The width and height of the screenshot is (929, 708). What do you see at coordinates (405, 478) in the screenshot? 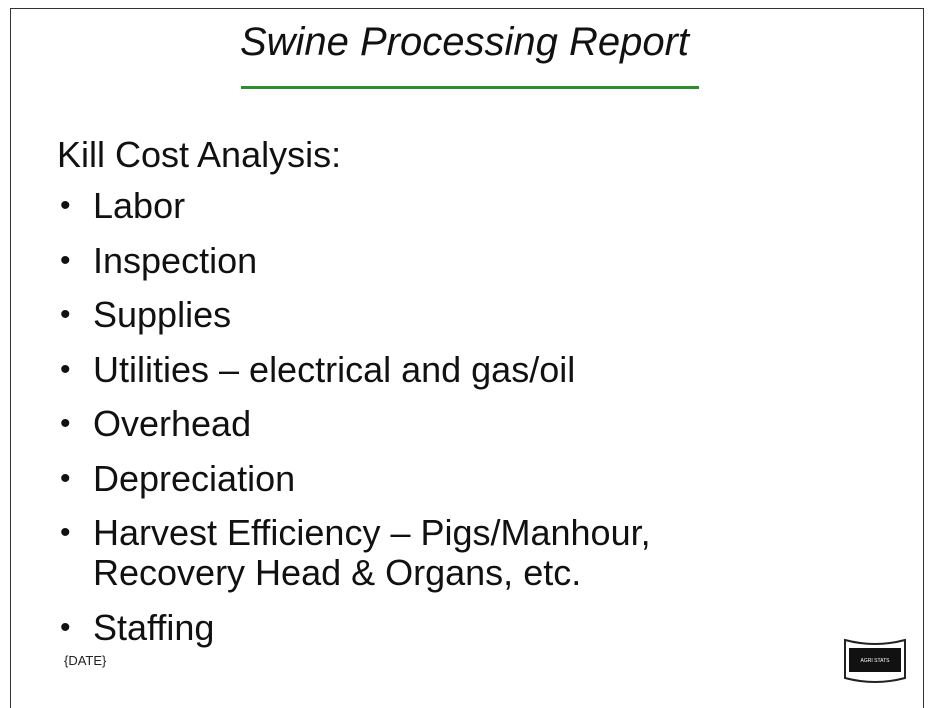
I see `bullet-item: Depreciation` at bounding box center [405, 478].